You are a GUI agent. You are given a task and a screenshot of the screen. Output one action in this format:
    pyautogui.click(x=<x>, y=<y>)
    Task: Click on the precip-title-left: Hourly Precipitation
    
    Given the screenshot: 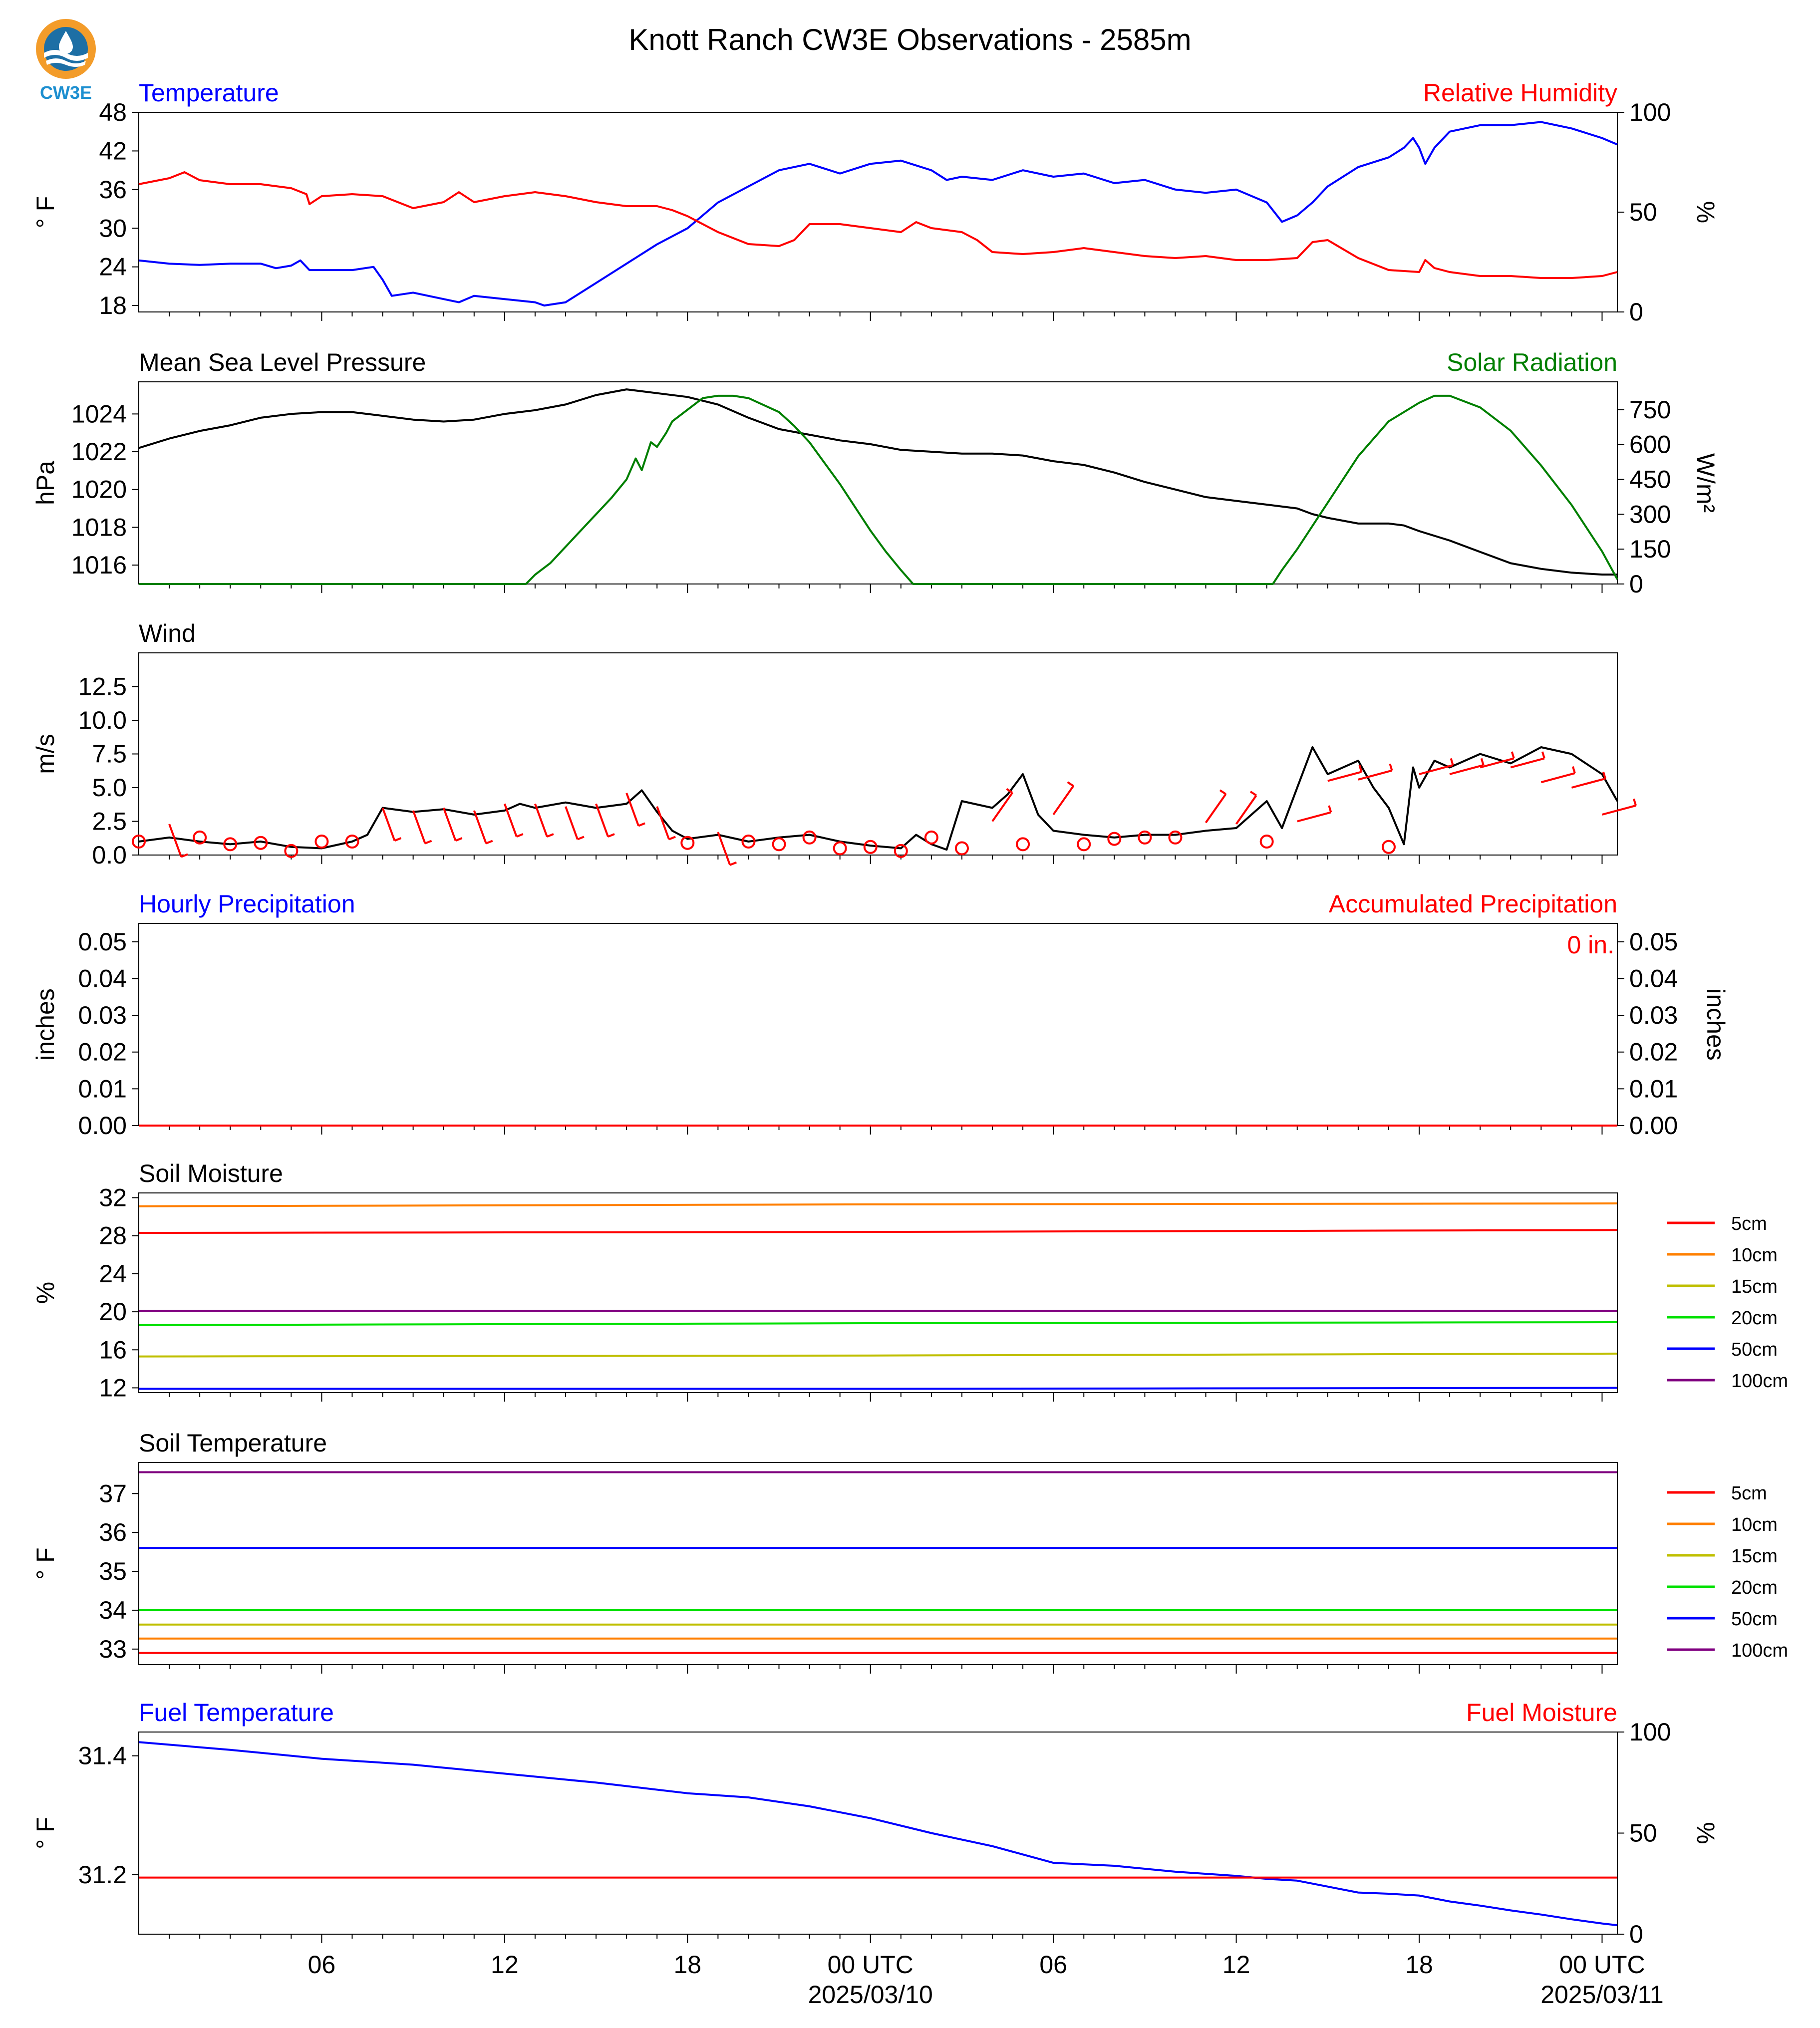 What is the action you would take?
    pyautogui.click(x=247, y=904)
    